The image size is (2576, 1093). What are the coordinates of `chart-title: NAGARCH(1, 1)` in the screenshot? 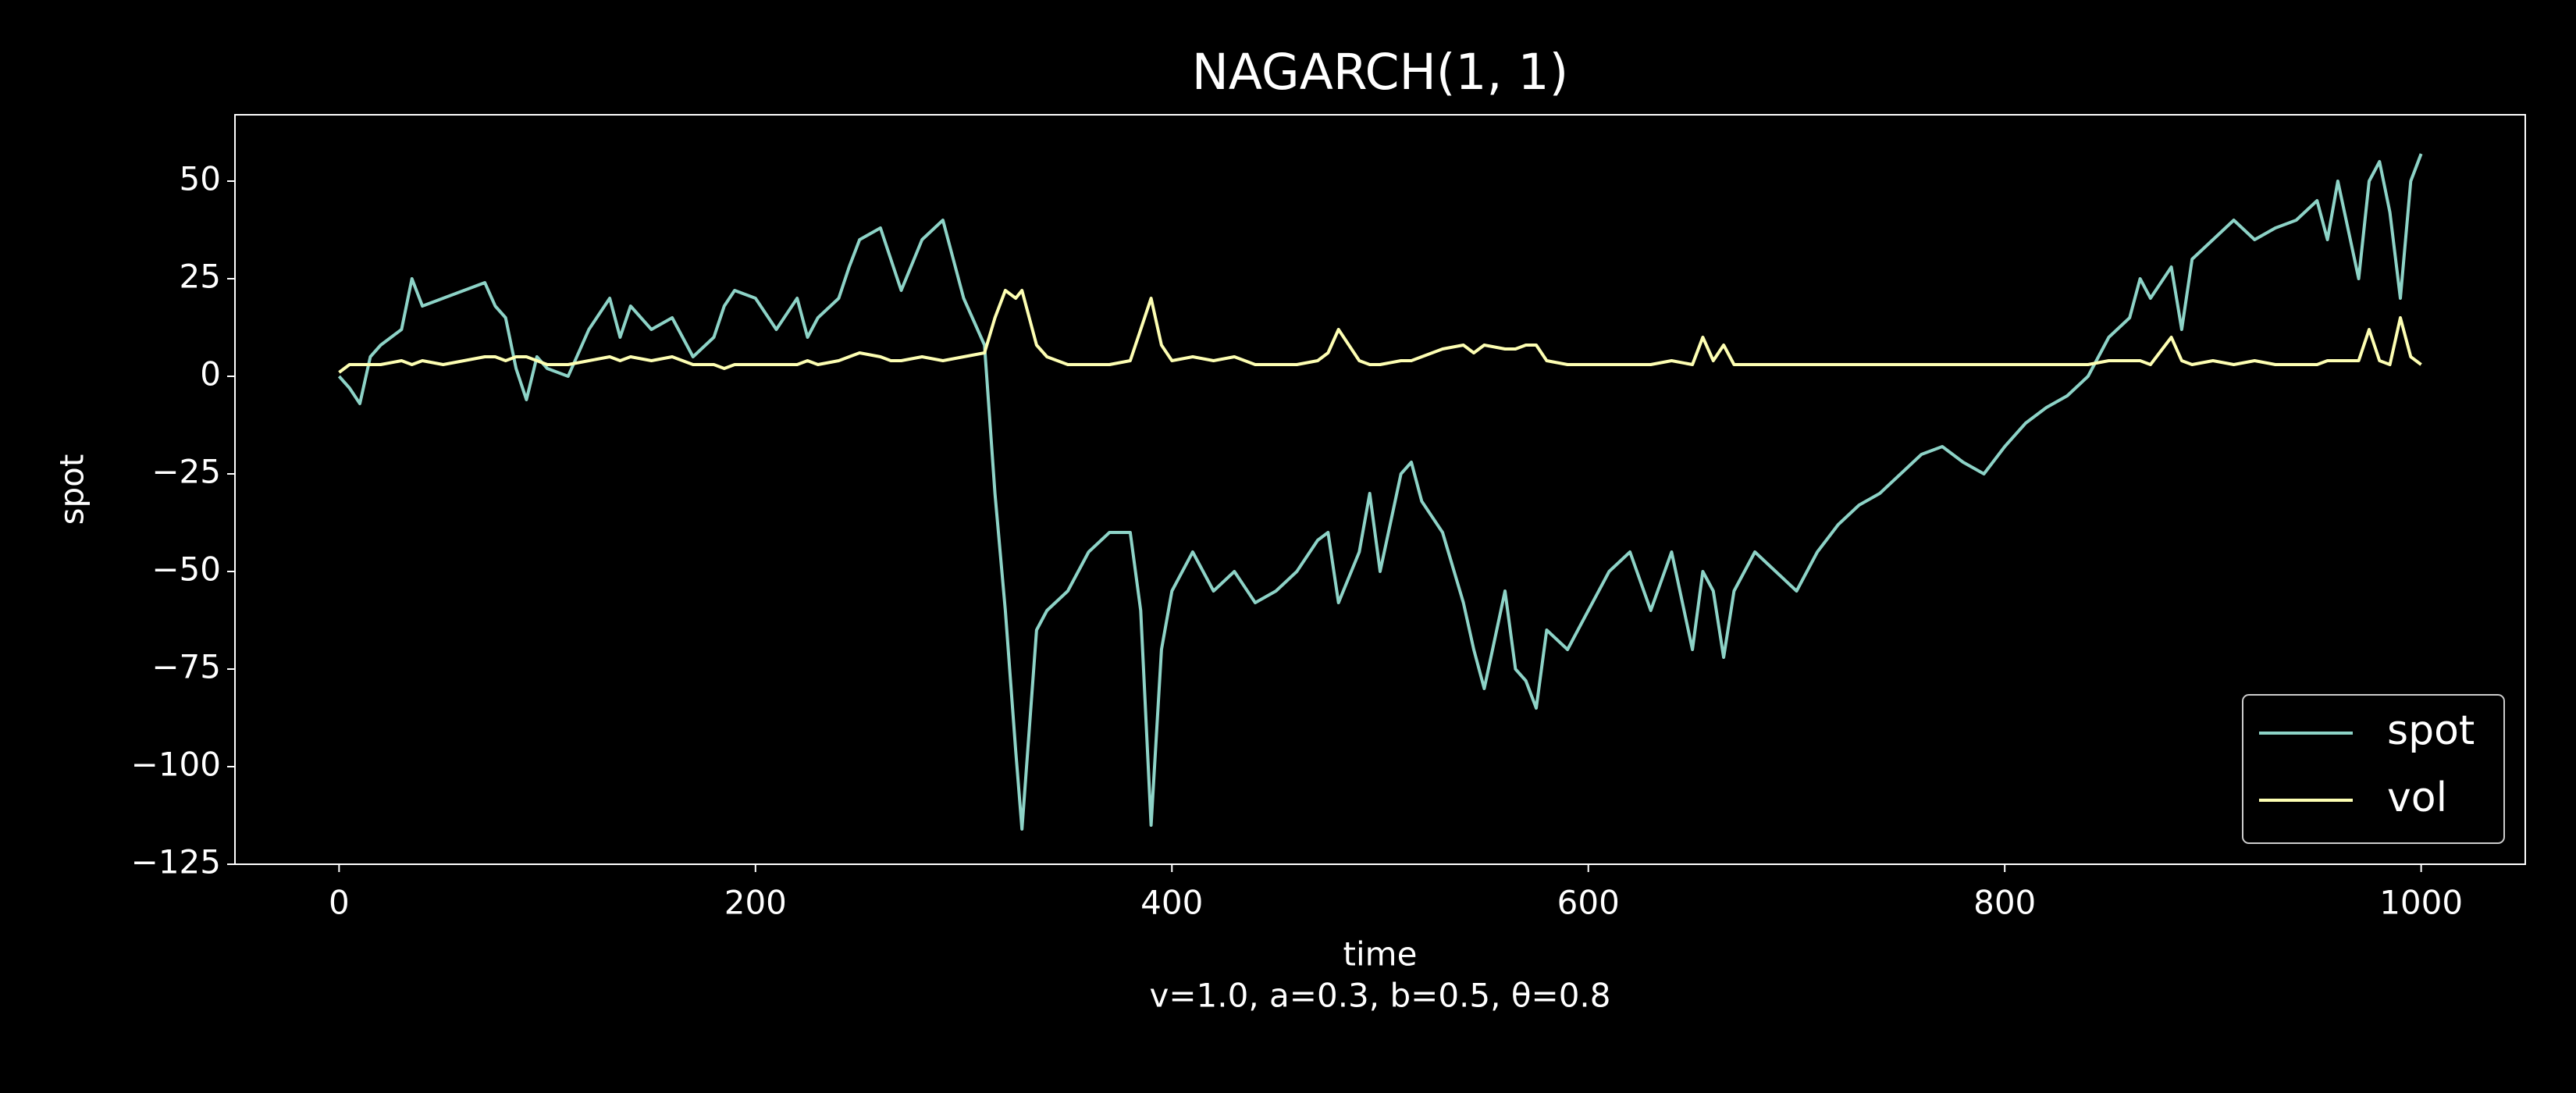 It's located at (1380, 73).